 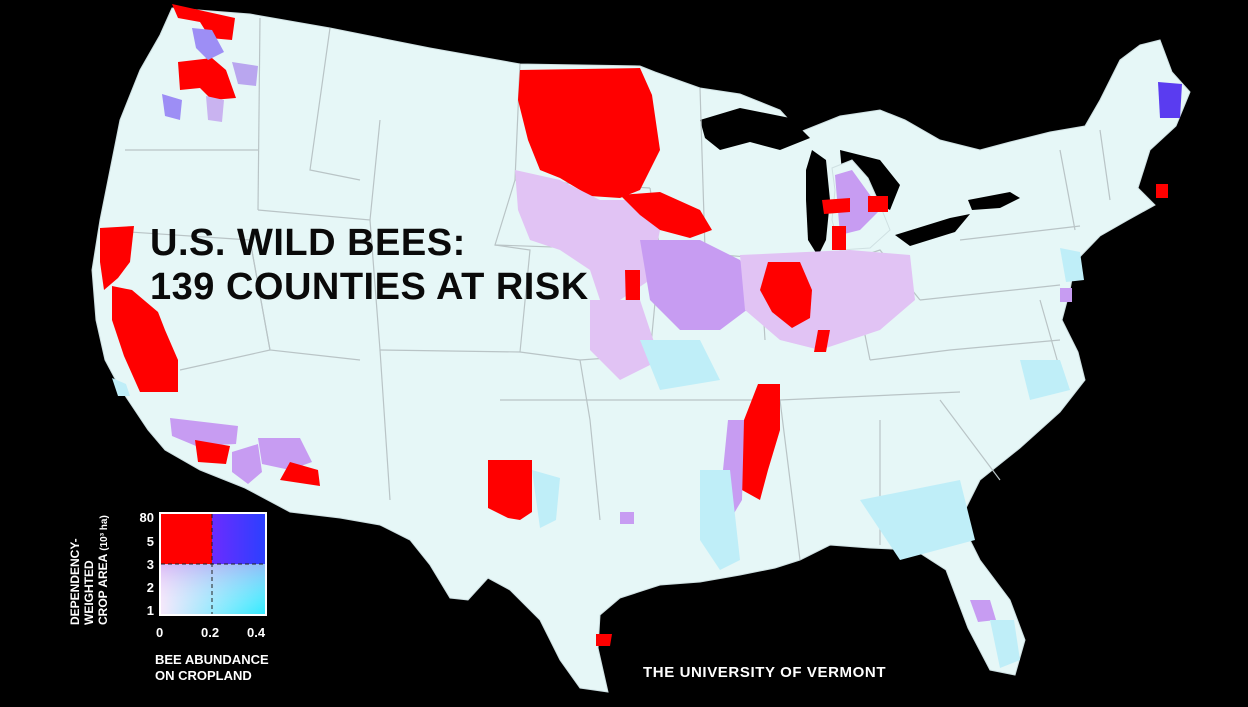 What do you see at coordinates (256, 632) in the screenshot?
I see `legend-x-tick: 0.4` at bounding box center [256, 632].